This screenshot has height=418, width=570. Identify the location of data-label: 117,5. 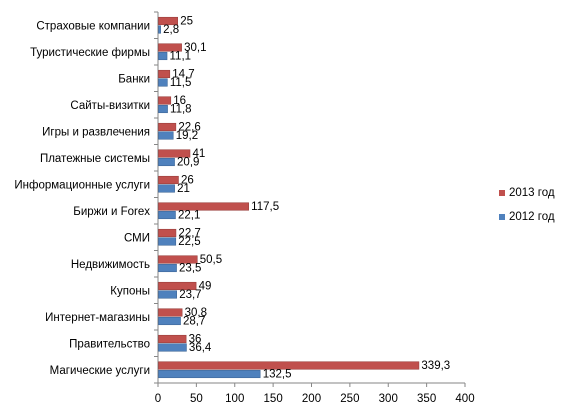
(265, 207).